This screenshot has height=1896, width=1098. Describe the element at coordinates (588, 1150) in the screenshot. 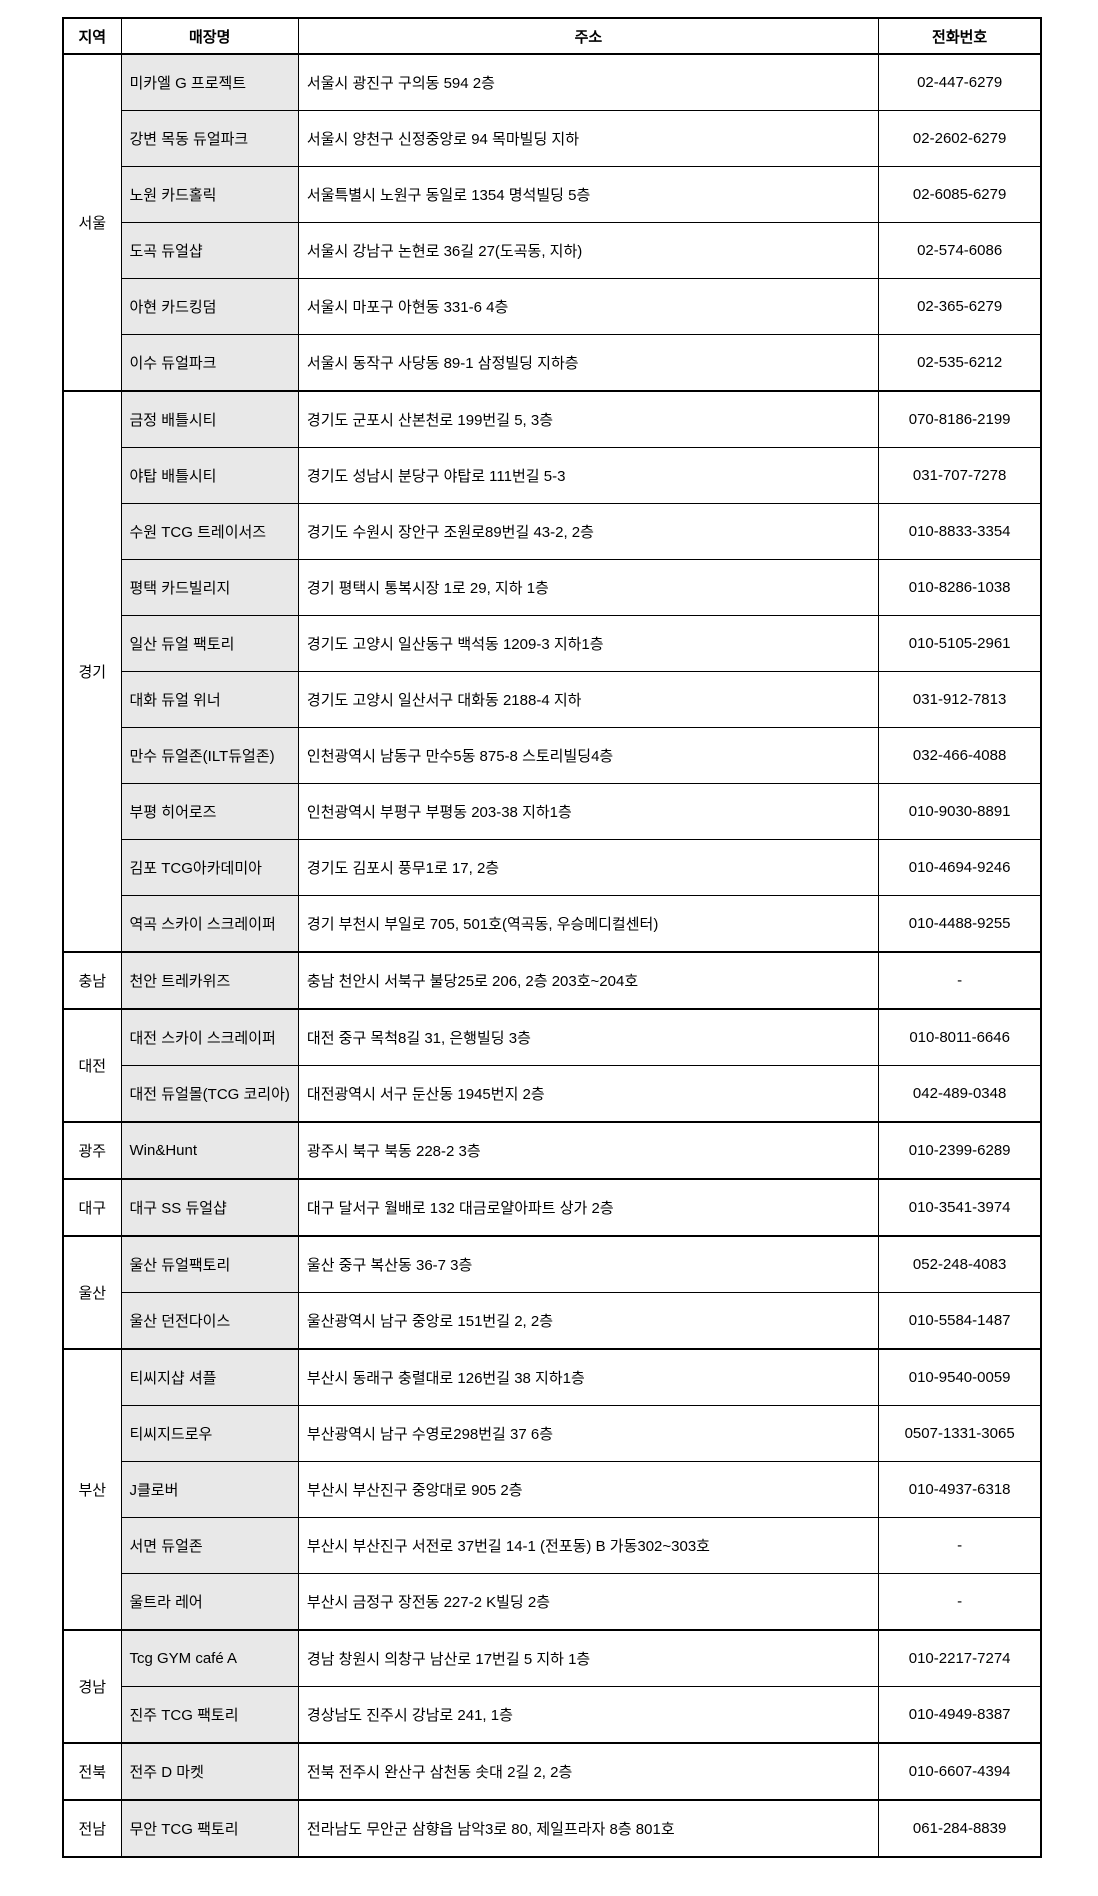

I see `address-cell: 광주시 북구 북동 228-2 3층` at that location.